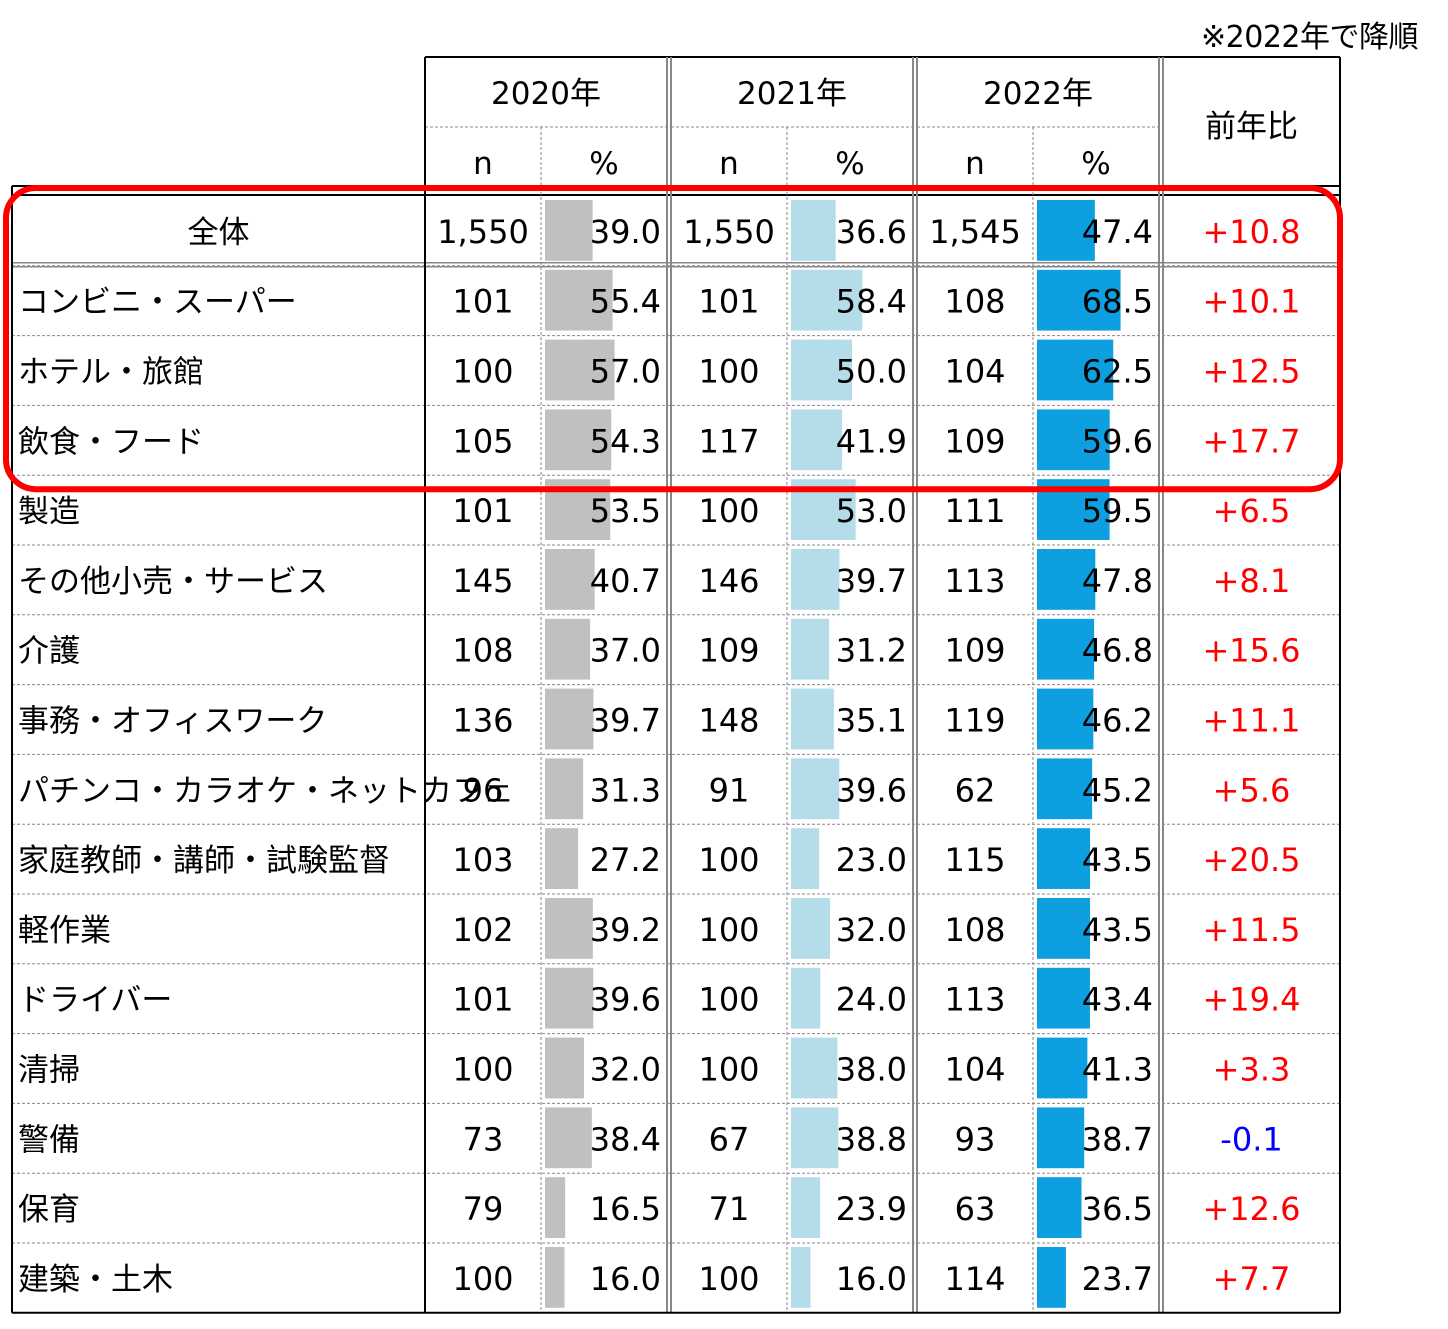  I want to click on pct-value: 54.3, so click(625, 441).